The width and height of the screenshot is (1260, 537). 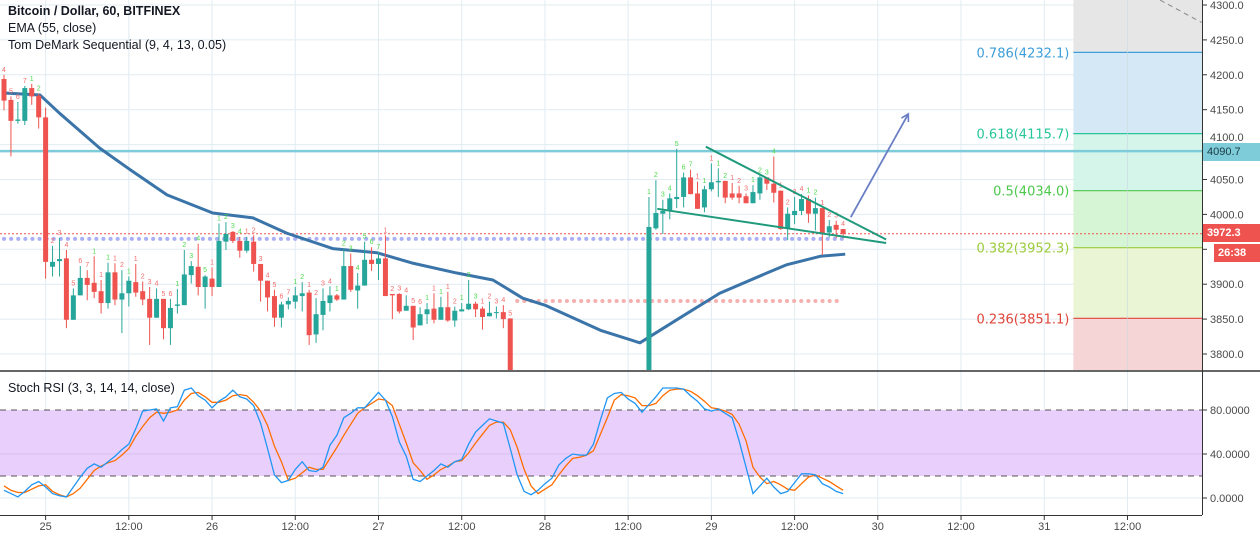 What do you see at coordinates (52, 28) in the screenshot?
I see `ema-indicator-label: EMA (55, close)` at bounding box center [52, 28].